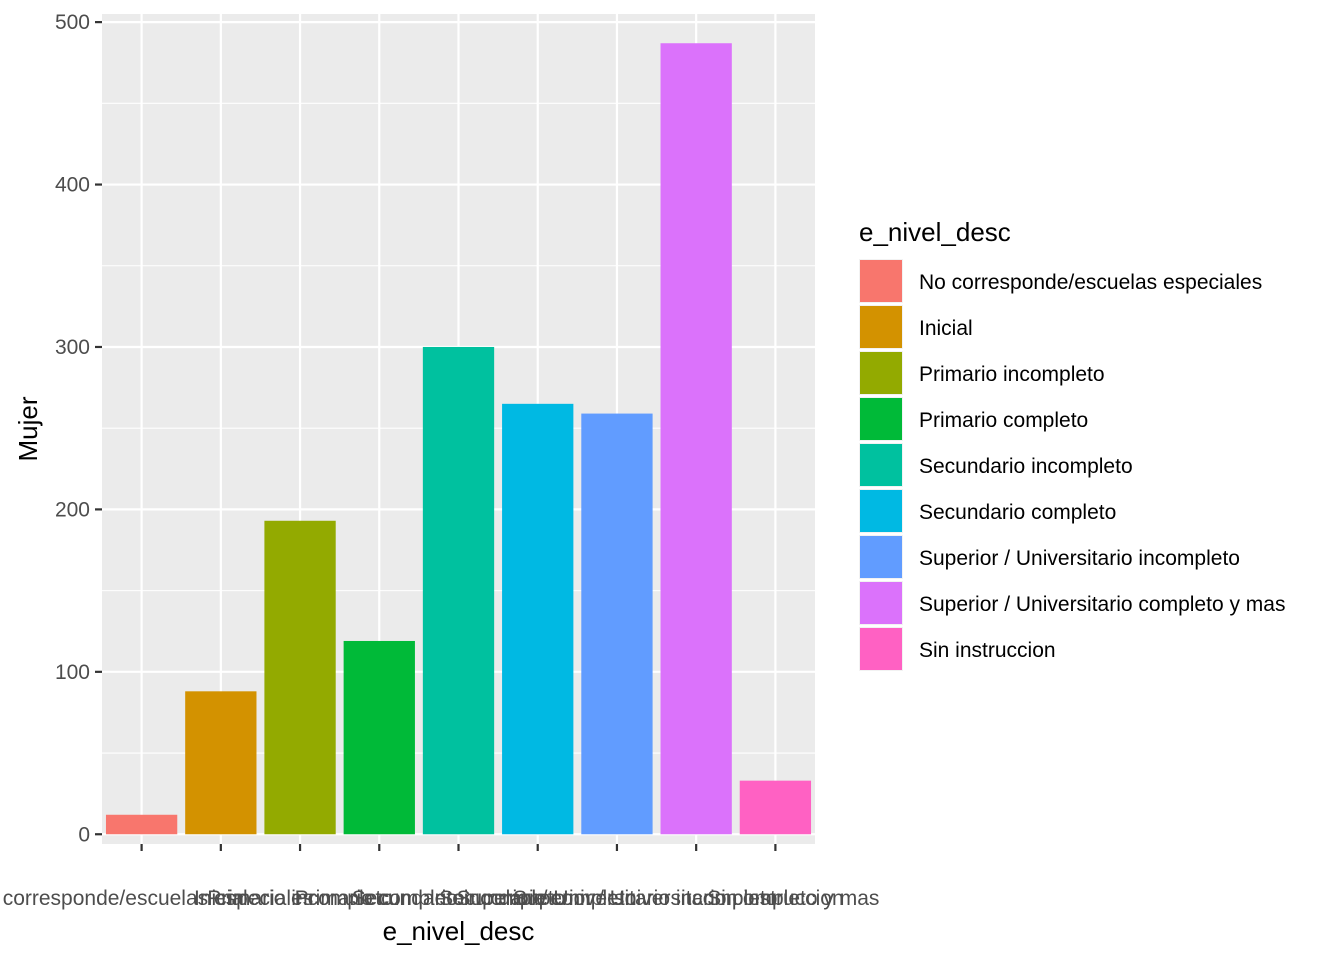 Image resolution: width=1344 pixels, height=960 pixels. I want to click on x-tick-label: Primario completo, so click(379, 898).